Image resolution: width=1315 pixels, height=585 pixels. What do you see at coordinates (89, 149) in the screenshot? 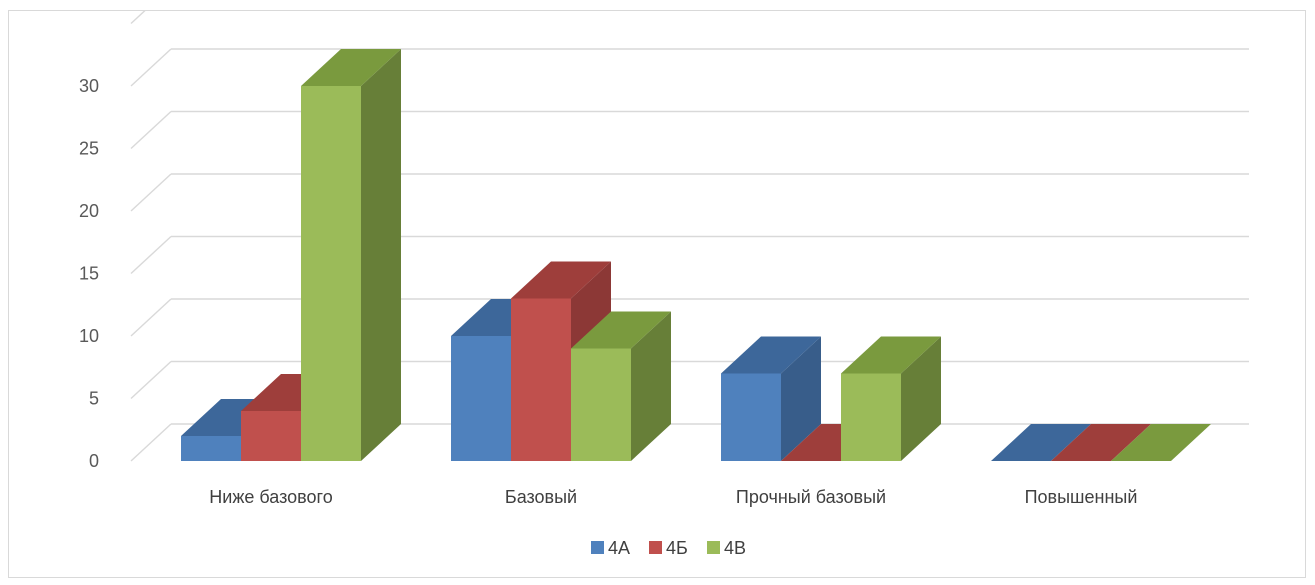
I see `y-tick-label: 25` at bounding box center [89, 149].